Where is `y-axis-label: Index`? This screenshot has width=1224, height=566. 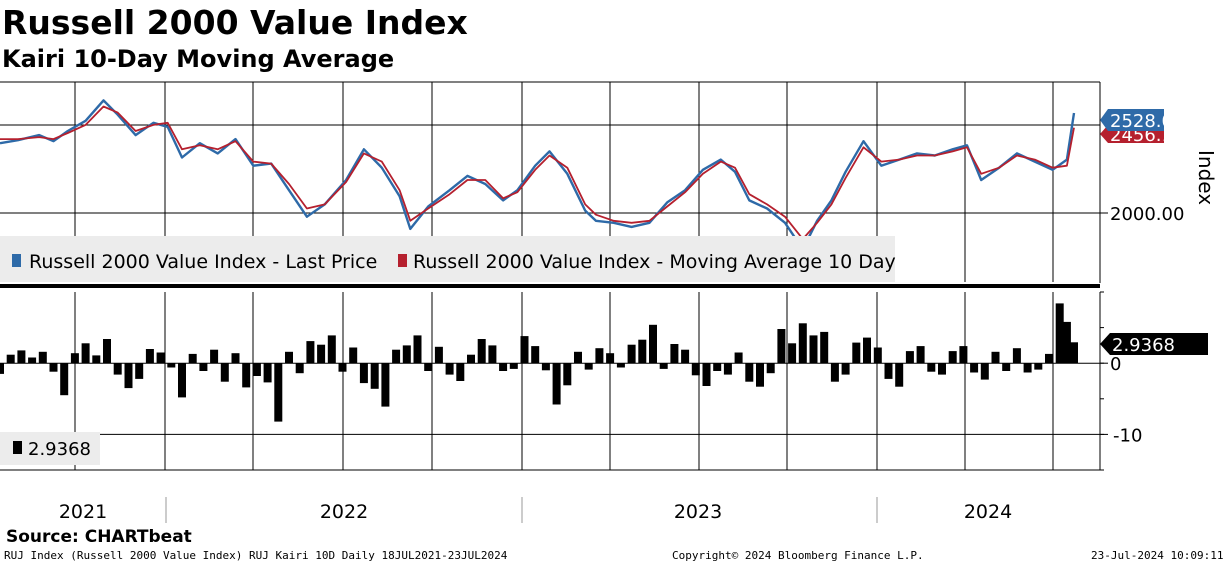
y-axis-label: Index is located at coordinates (1206, 177).